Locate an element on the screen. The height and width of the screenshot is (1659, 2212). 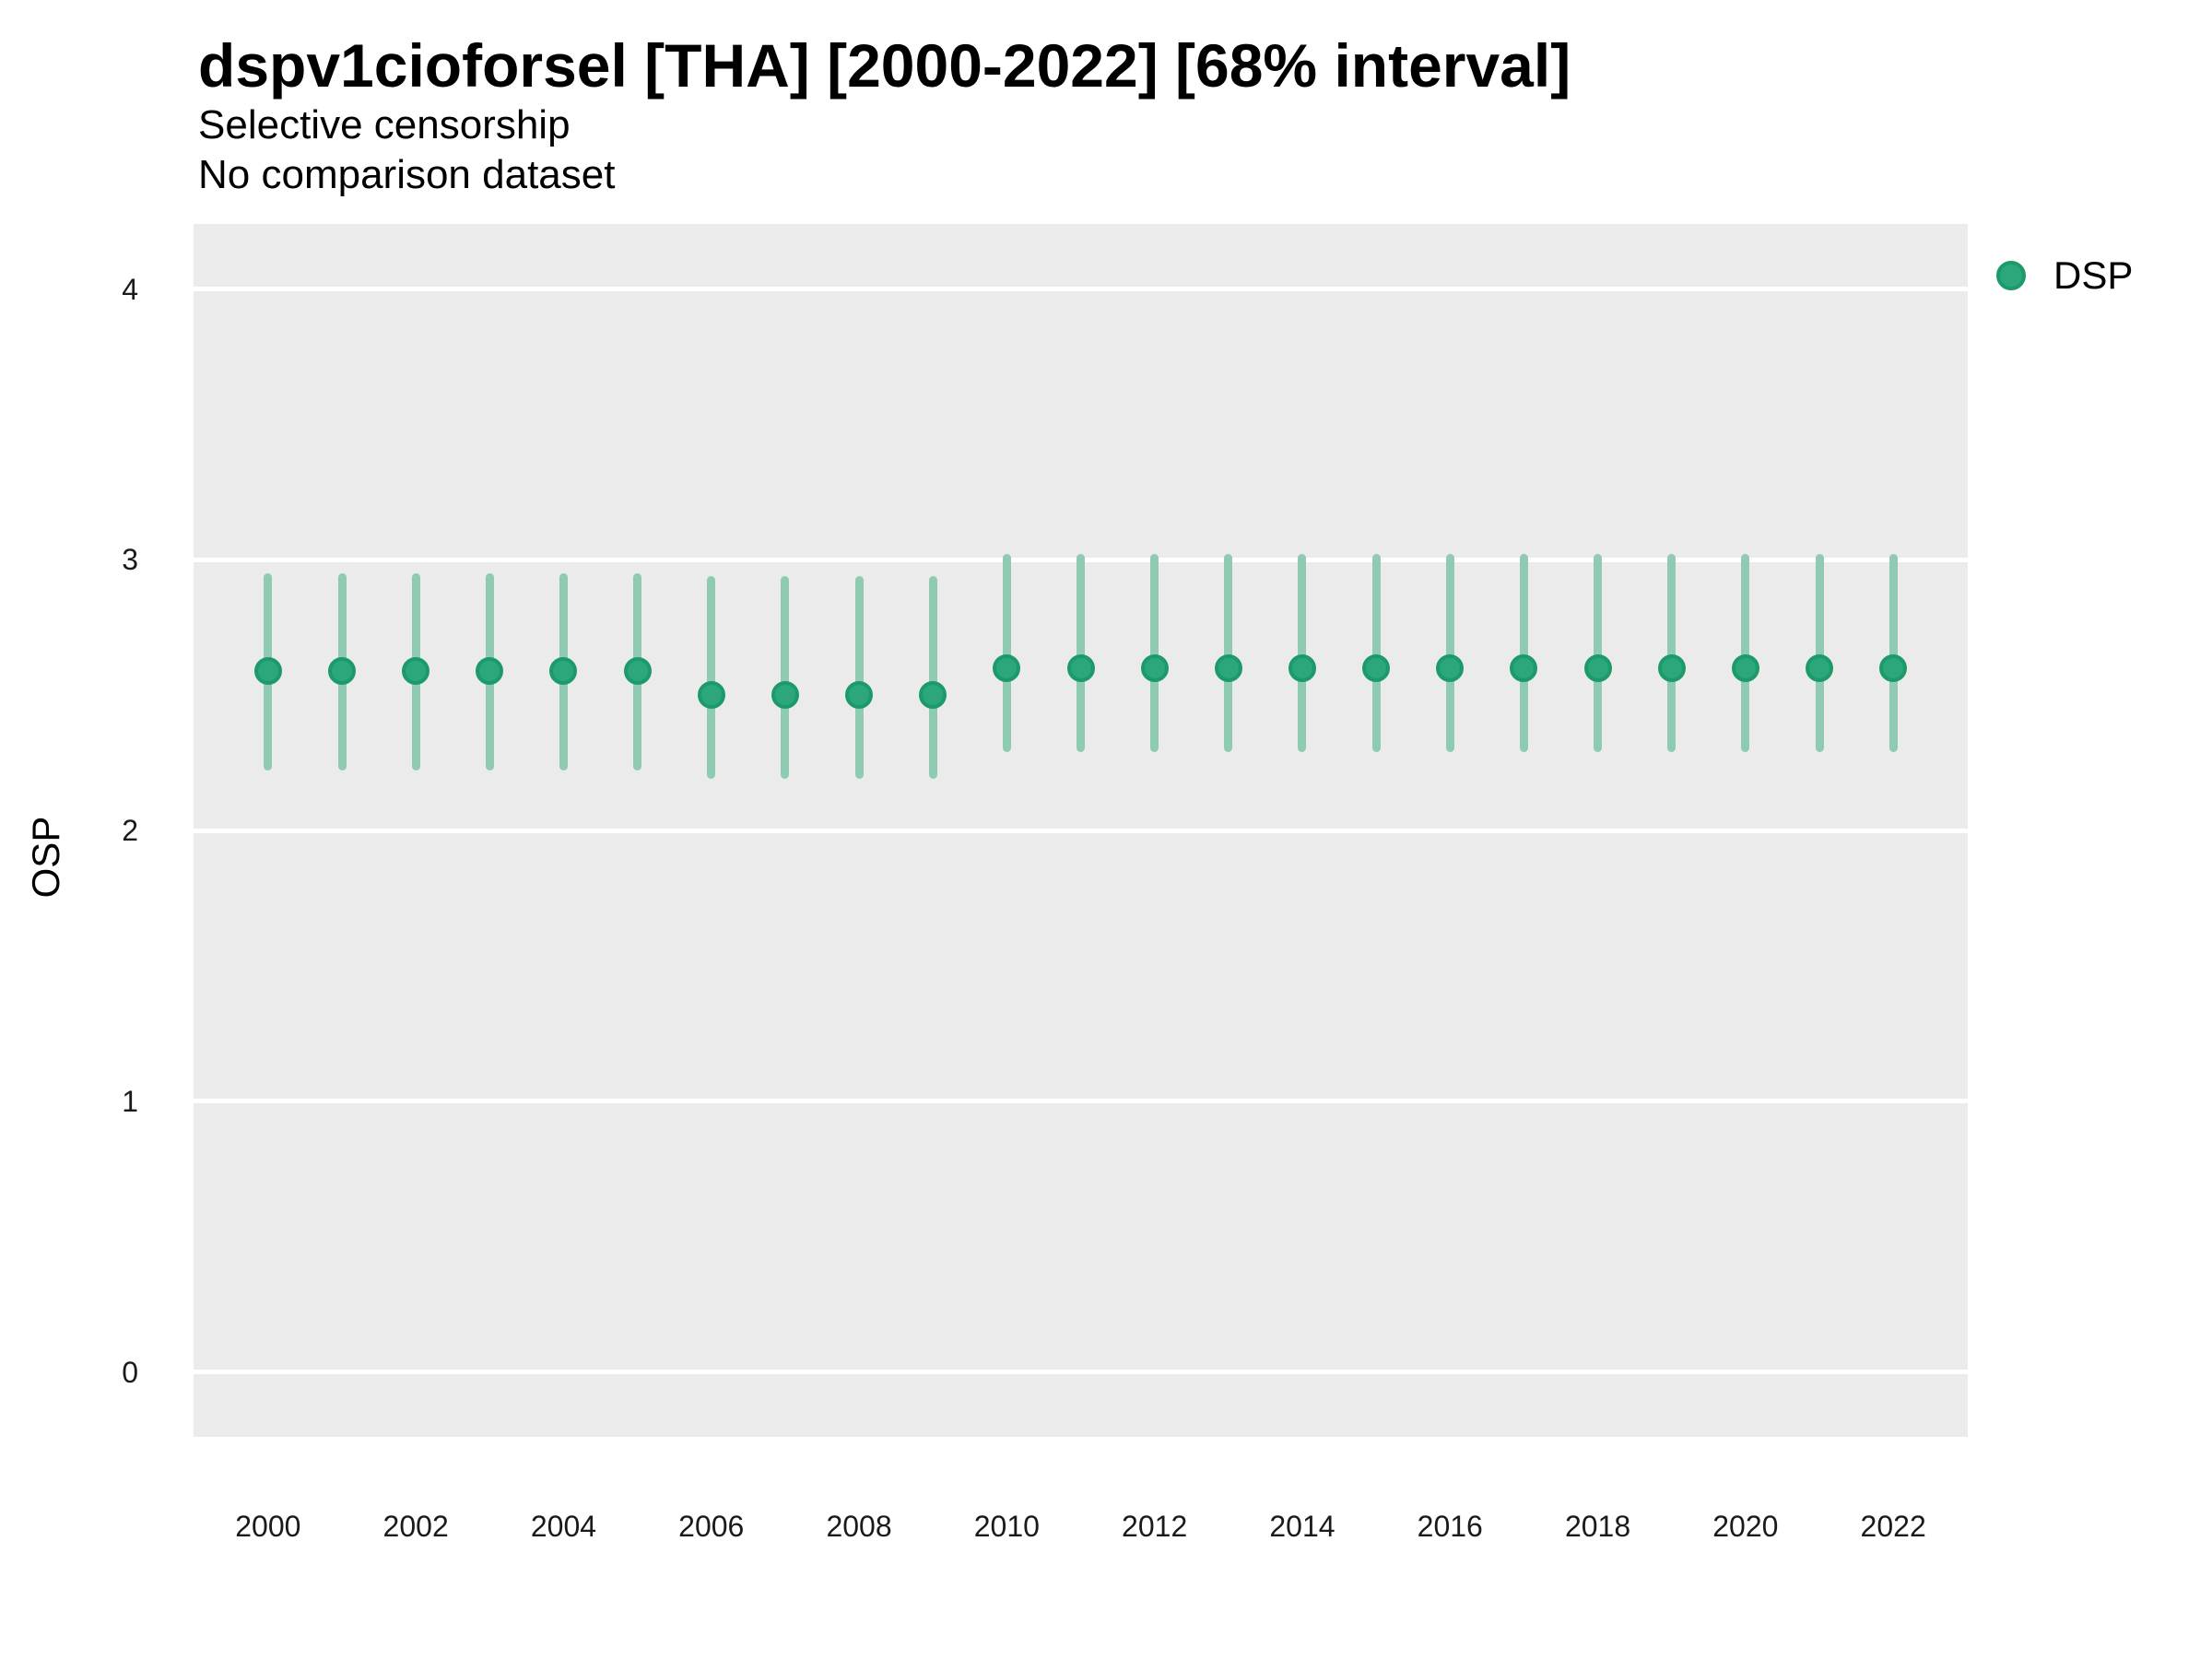
chart-subtitle-line2: No comparison dataset is located at coordinates (407, 174).